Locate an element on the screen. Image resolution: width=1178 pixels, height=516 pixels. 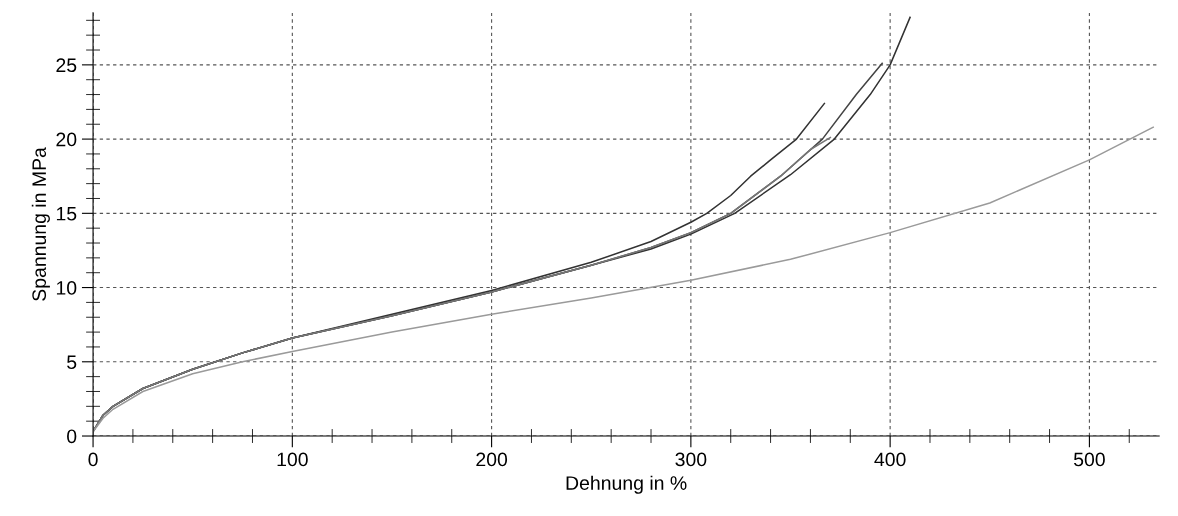
y-tick-label: 0 is located at coordinates (72, 436).